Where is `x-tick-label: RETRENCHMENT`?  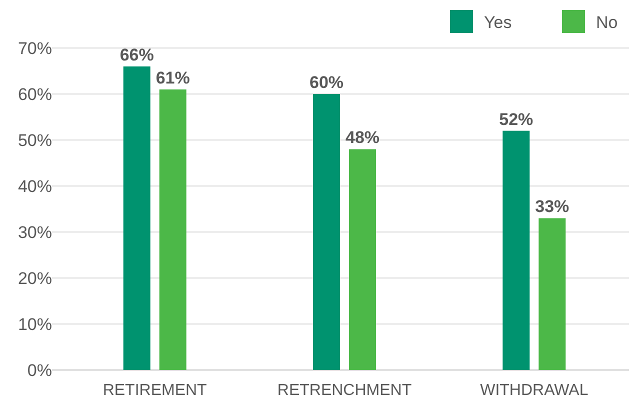 x-tick-label: RETRENCHMENT is located at coordinates (344, 390).